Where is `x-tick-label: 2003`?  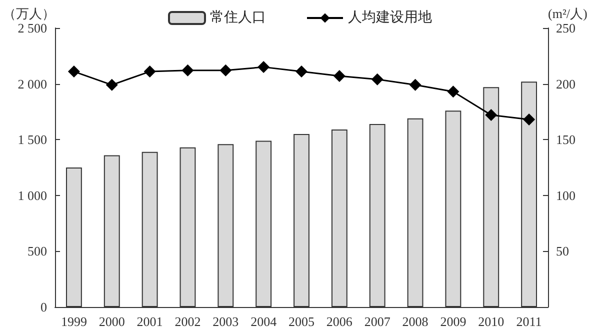
x-tick-label: 2003 is located at coordinates (225, 321).